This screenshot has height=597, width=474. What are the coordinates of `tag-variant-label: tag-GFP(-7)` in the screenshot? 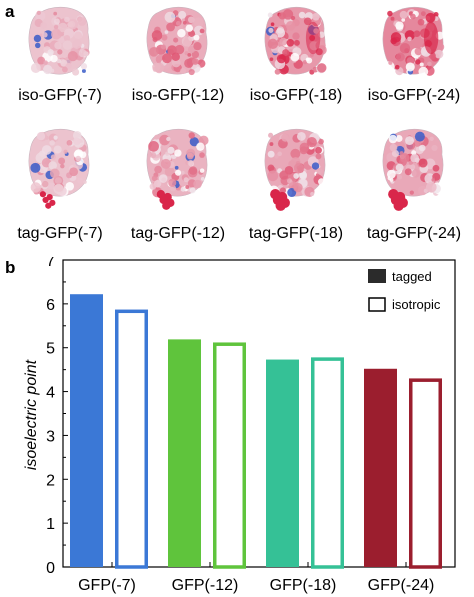 It's located at (60, 233).